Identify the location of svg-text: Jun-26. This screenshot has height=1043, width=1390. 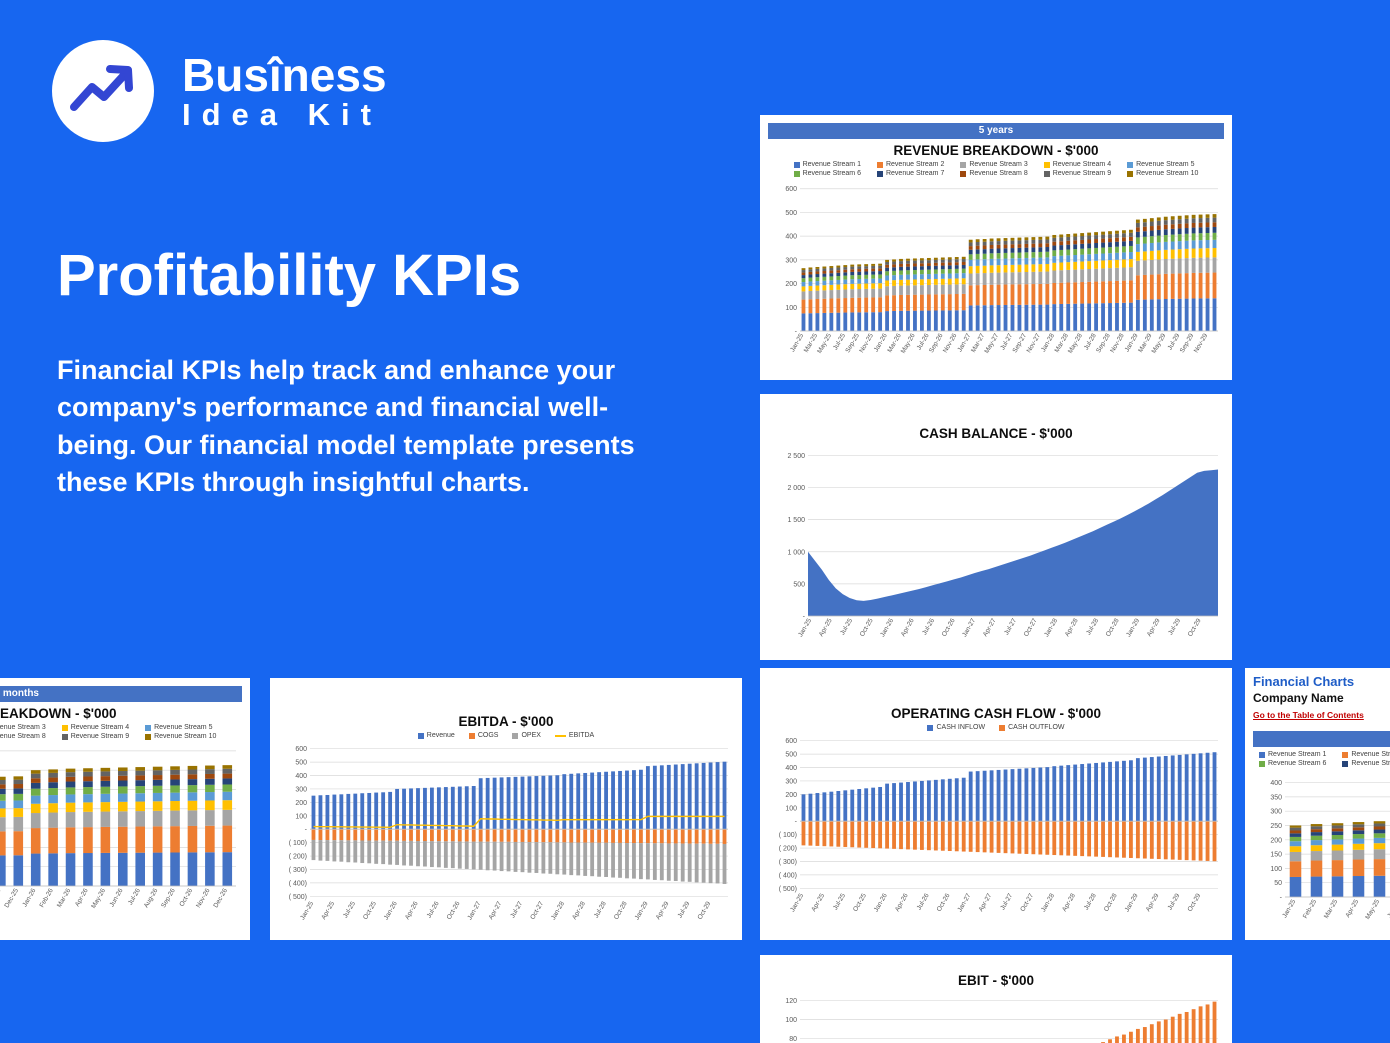
(117, 897).